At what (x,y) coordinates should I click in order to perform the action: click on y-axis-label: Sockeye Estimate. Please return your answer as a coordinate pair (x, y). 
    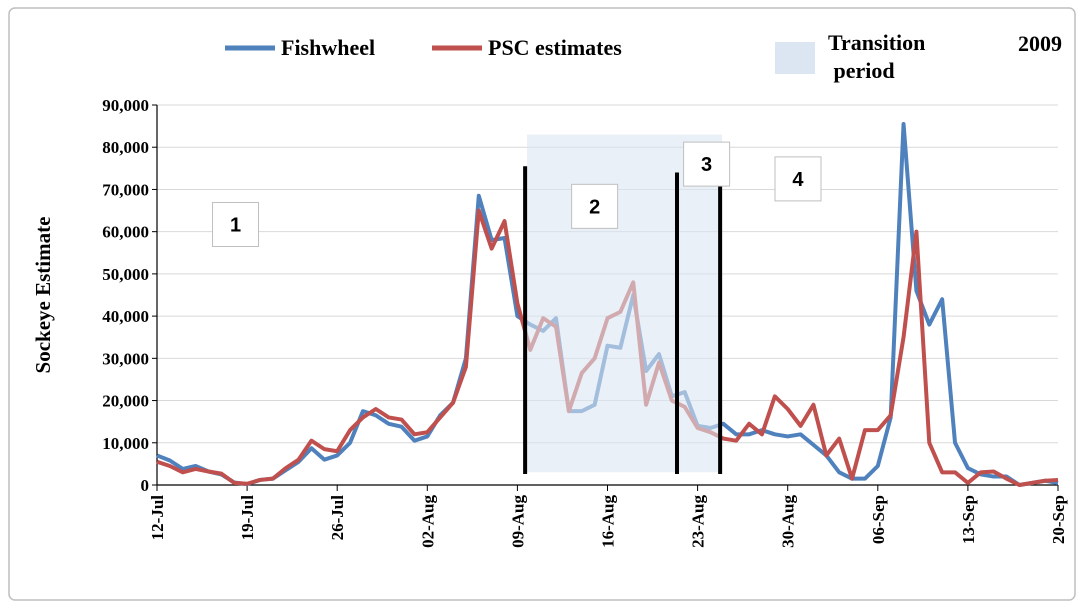
    Looking at the image, I should click on (43, 295).